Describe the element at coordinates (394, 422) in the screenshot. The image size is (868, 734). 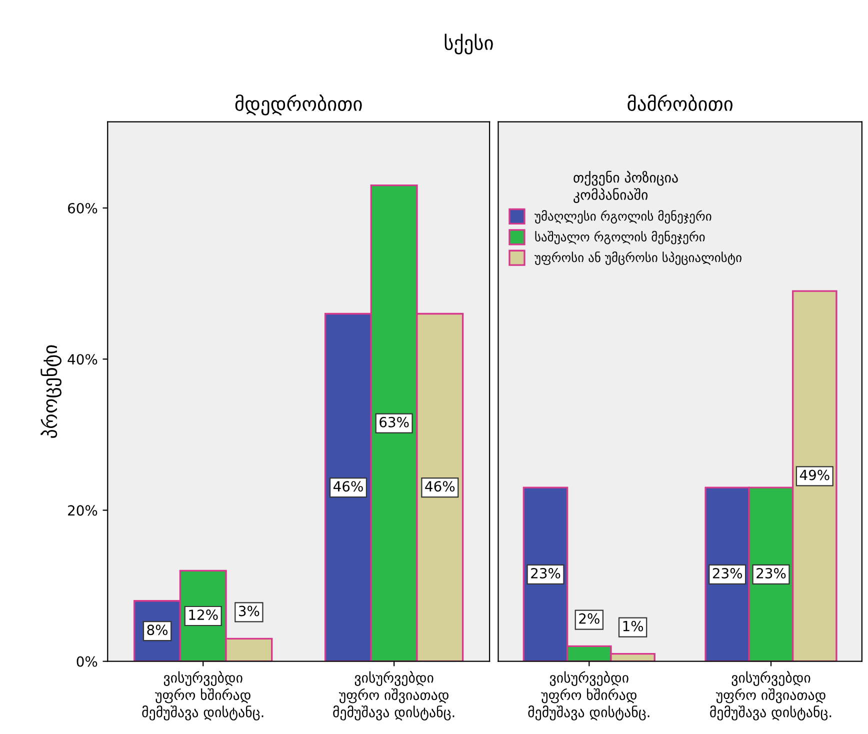
I see `data-label: 63%` at that location.